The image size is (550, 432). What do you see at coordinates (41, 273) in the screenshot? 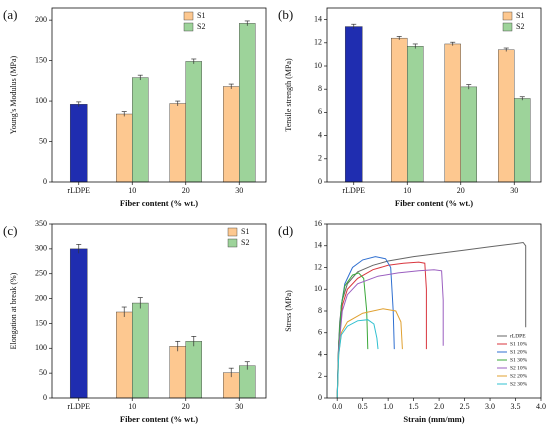
I see `y-tick-label: 250` at bounding box center [41, 273].